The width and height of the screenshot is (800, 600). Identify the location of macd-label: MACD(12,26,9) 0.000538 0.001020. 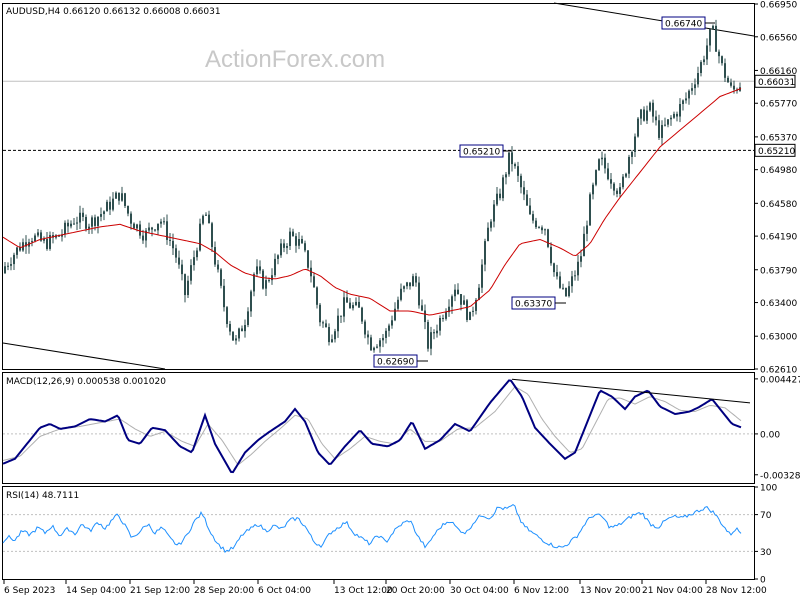
(86, 382).